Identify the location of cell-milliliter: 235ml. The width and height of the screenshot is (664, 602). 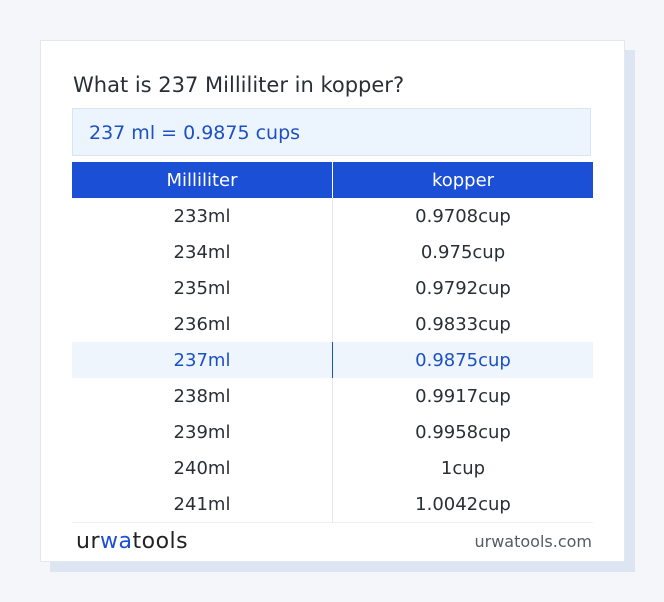
(202, 288).